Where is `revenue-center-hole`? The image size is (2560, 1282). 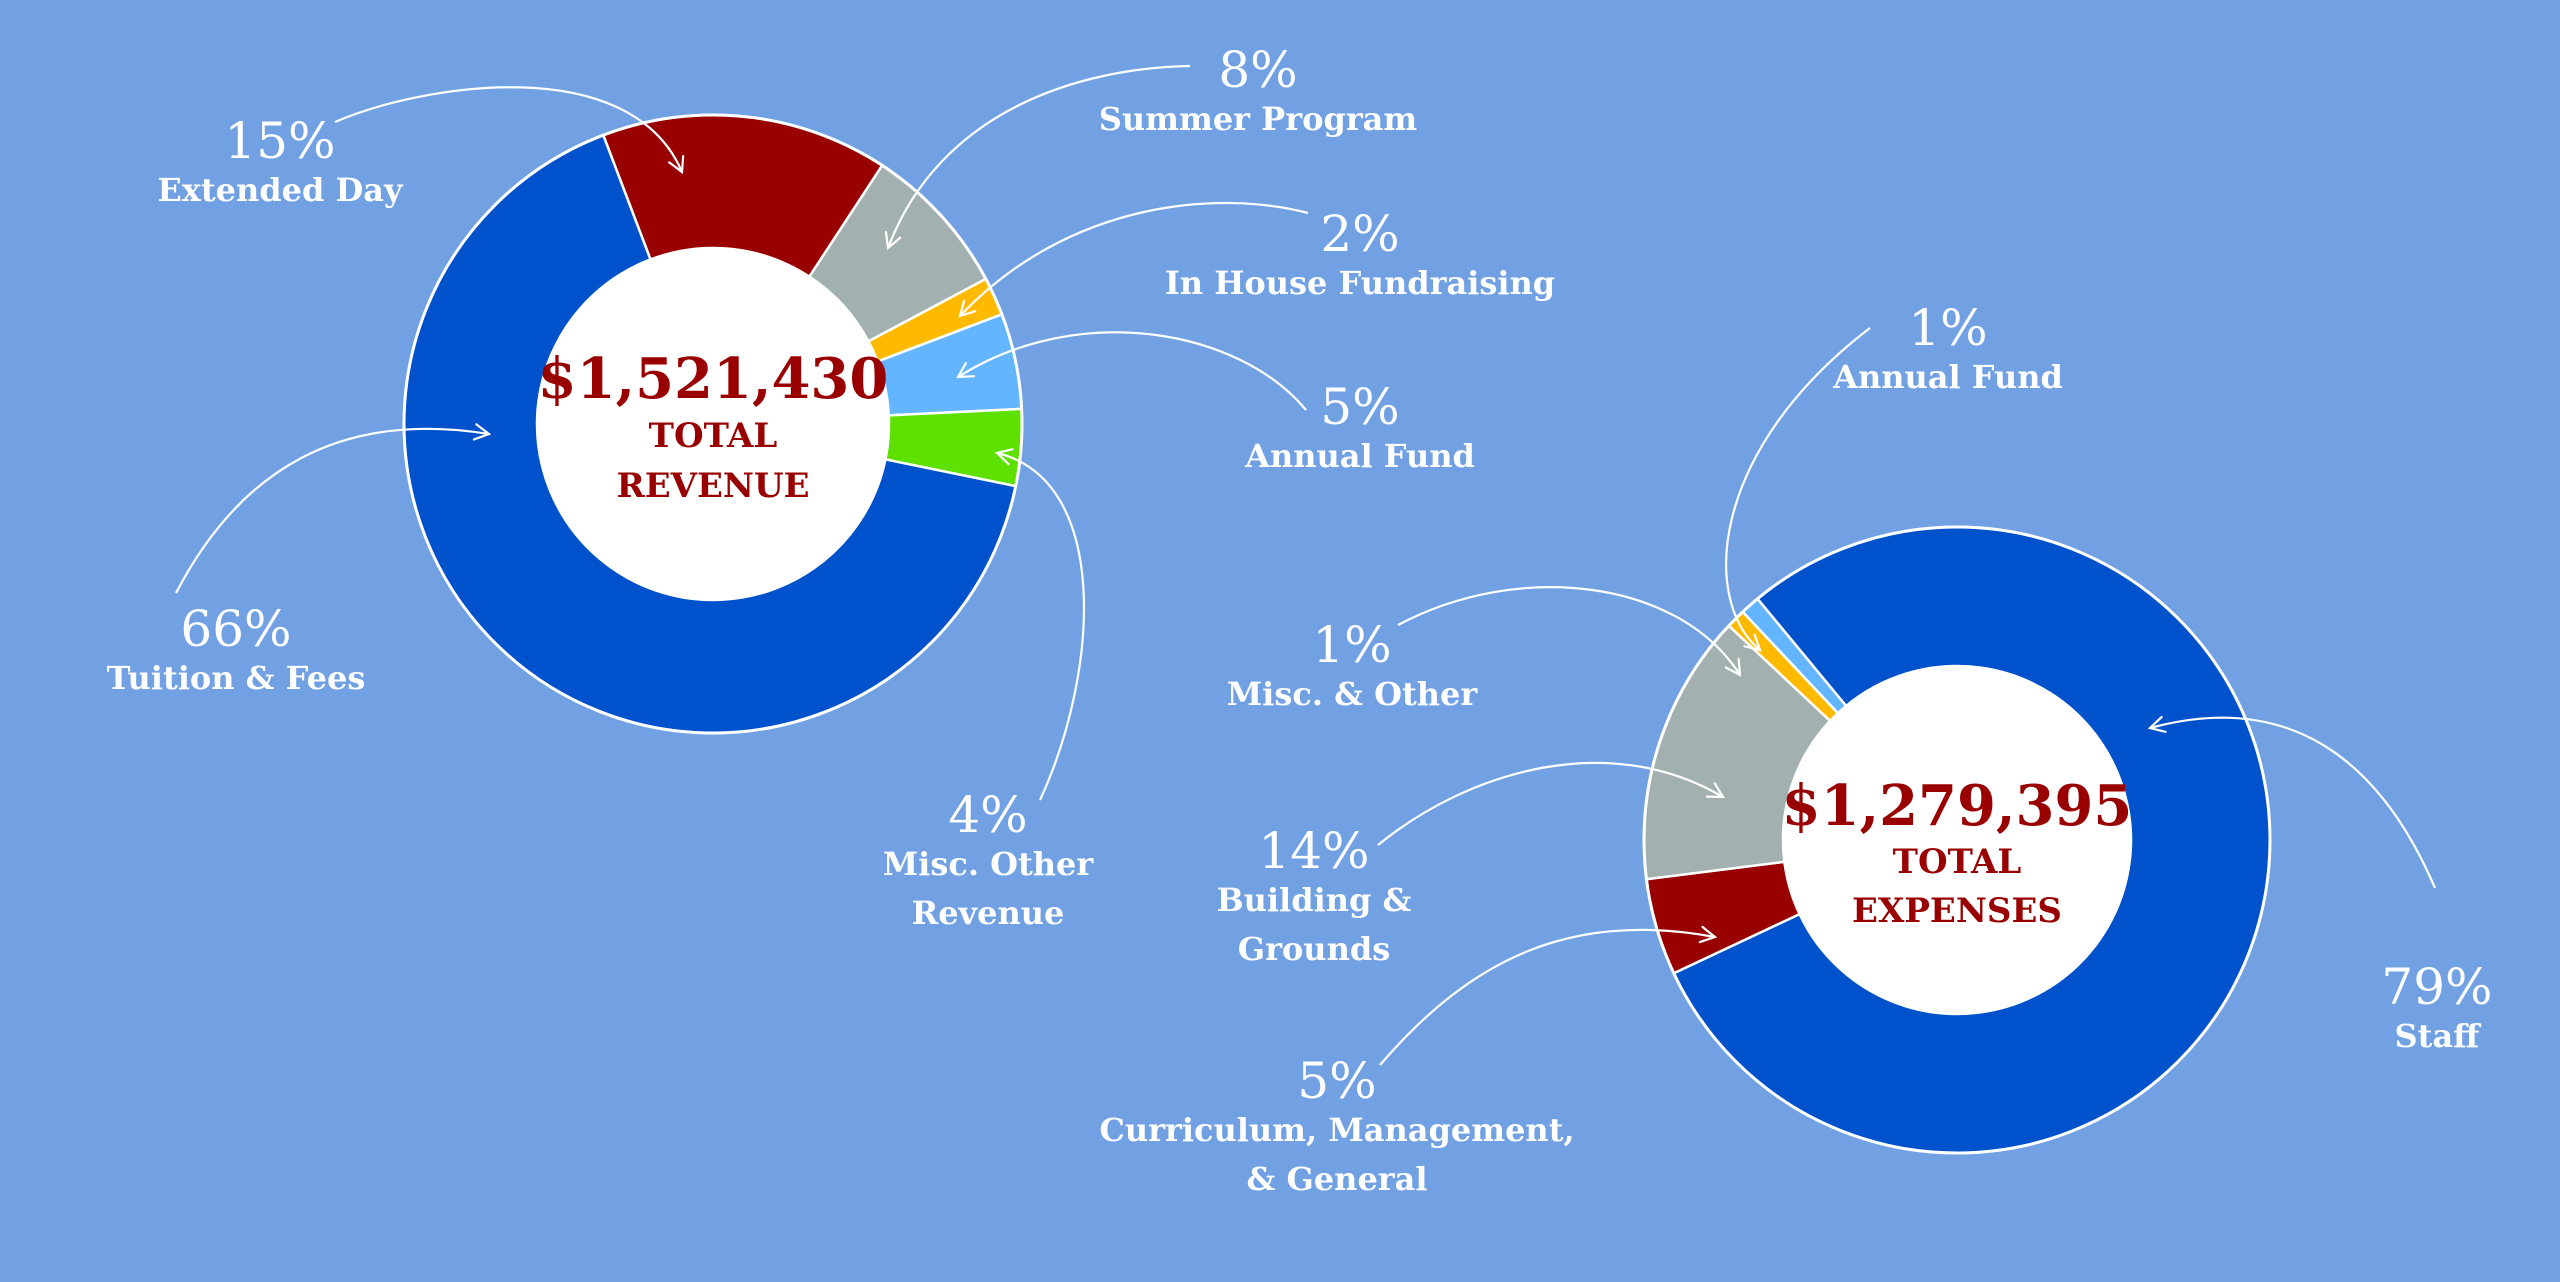
revenue-center-hole is located at coordinates (713, 424).